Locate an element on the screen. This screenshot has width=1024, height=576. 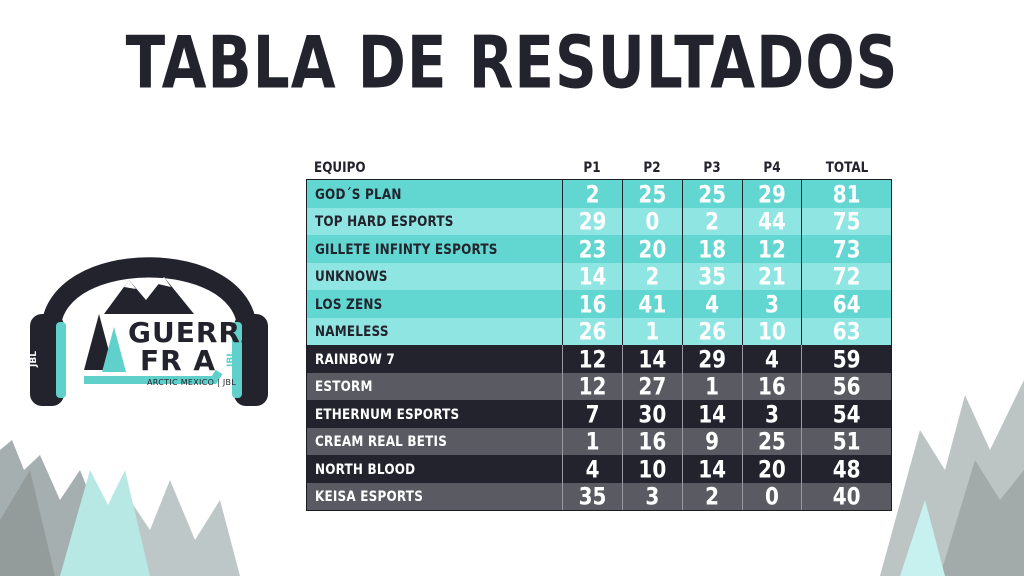
score-total: 81 is located at coordinates (846, 194).